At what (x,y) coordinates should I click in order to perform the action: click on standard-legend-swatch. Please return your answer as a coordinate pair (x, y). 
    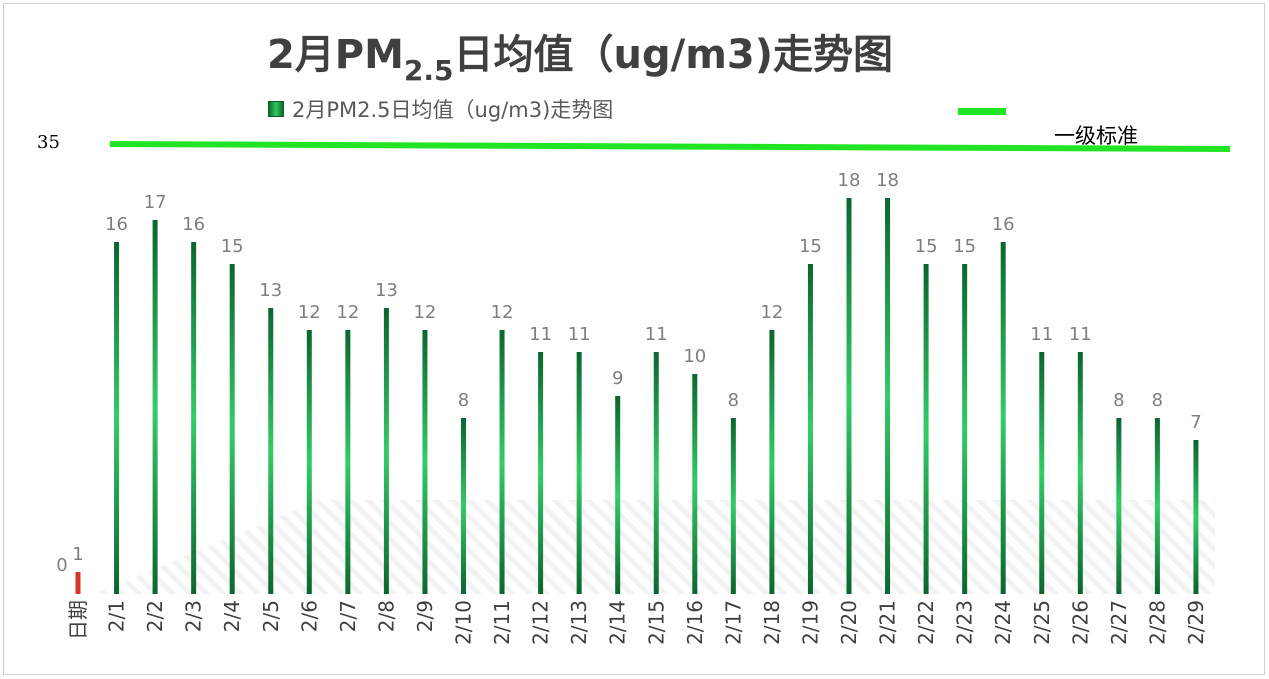
    Looking at the image, I should click on (982, 111).